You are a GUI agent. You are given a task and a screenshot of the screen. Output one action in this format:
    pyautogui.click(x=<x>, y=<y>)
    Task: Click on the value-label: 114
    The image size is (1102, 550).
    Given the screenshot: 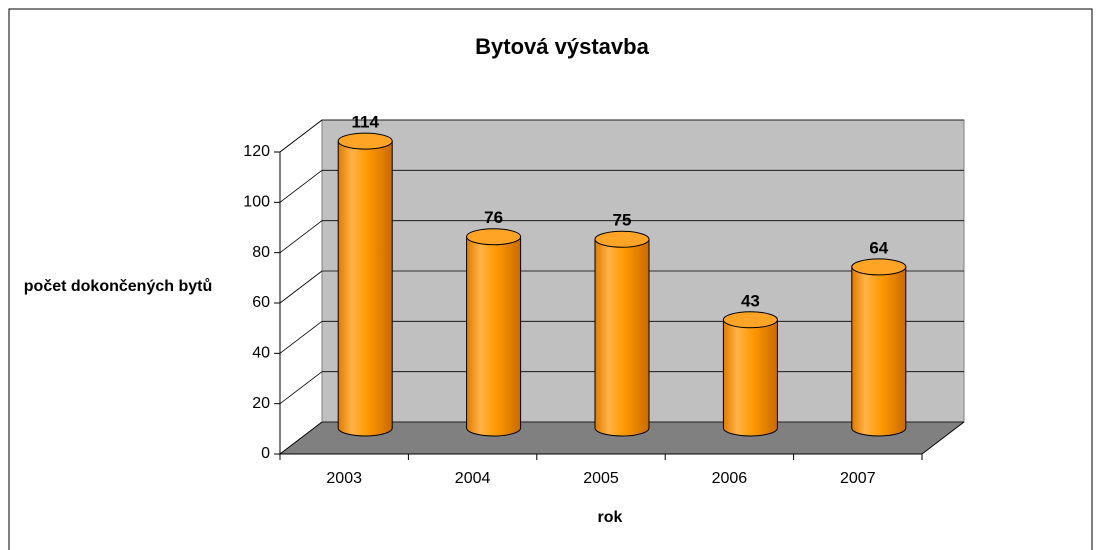 What is the action you would take?
    pyautogui.click(x=365, y=122)
    